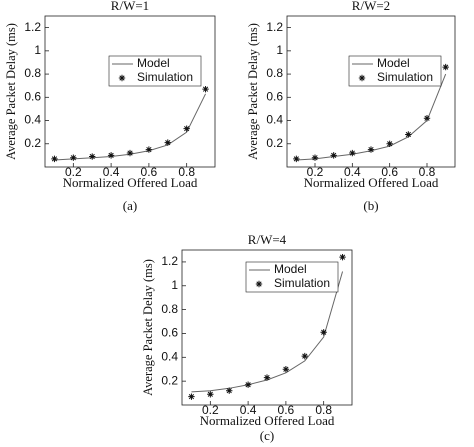  I want to click on caption: (a), so click(130, 205).